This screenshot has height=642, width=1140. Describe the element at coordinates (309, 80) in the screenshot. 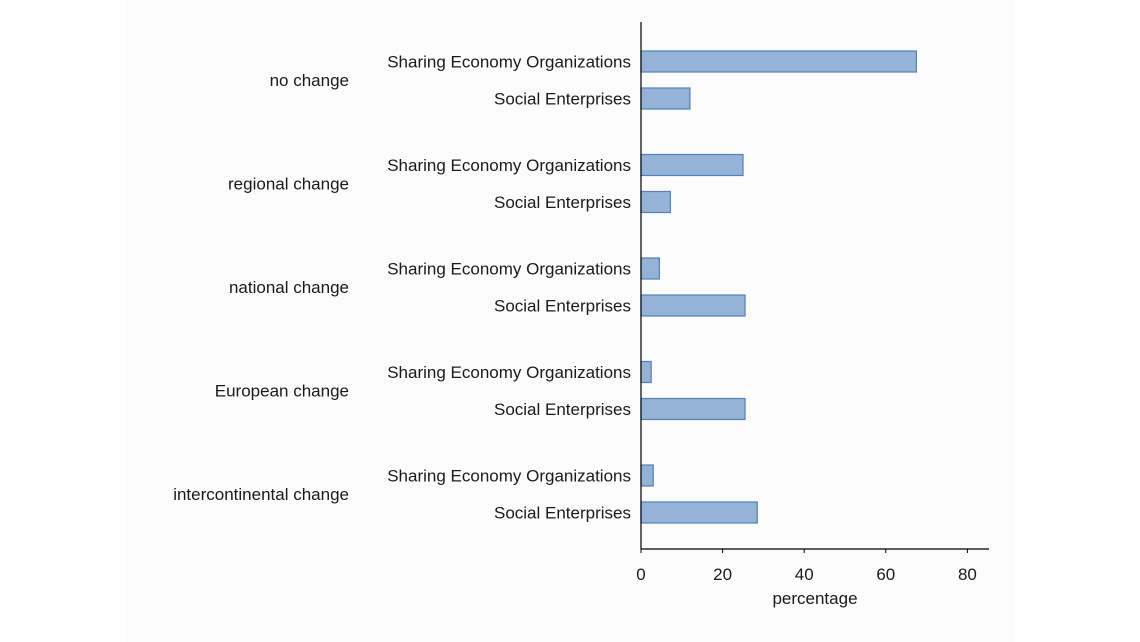

I see `category-label-no-change: no change` at that location.